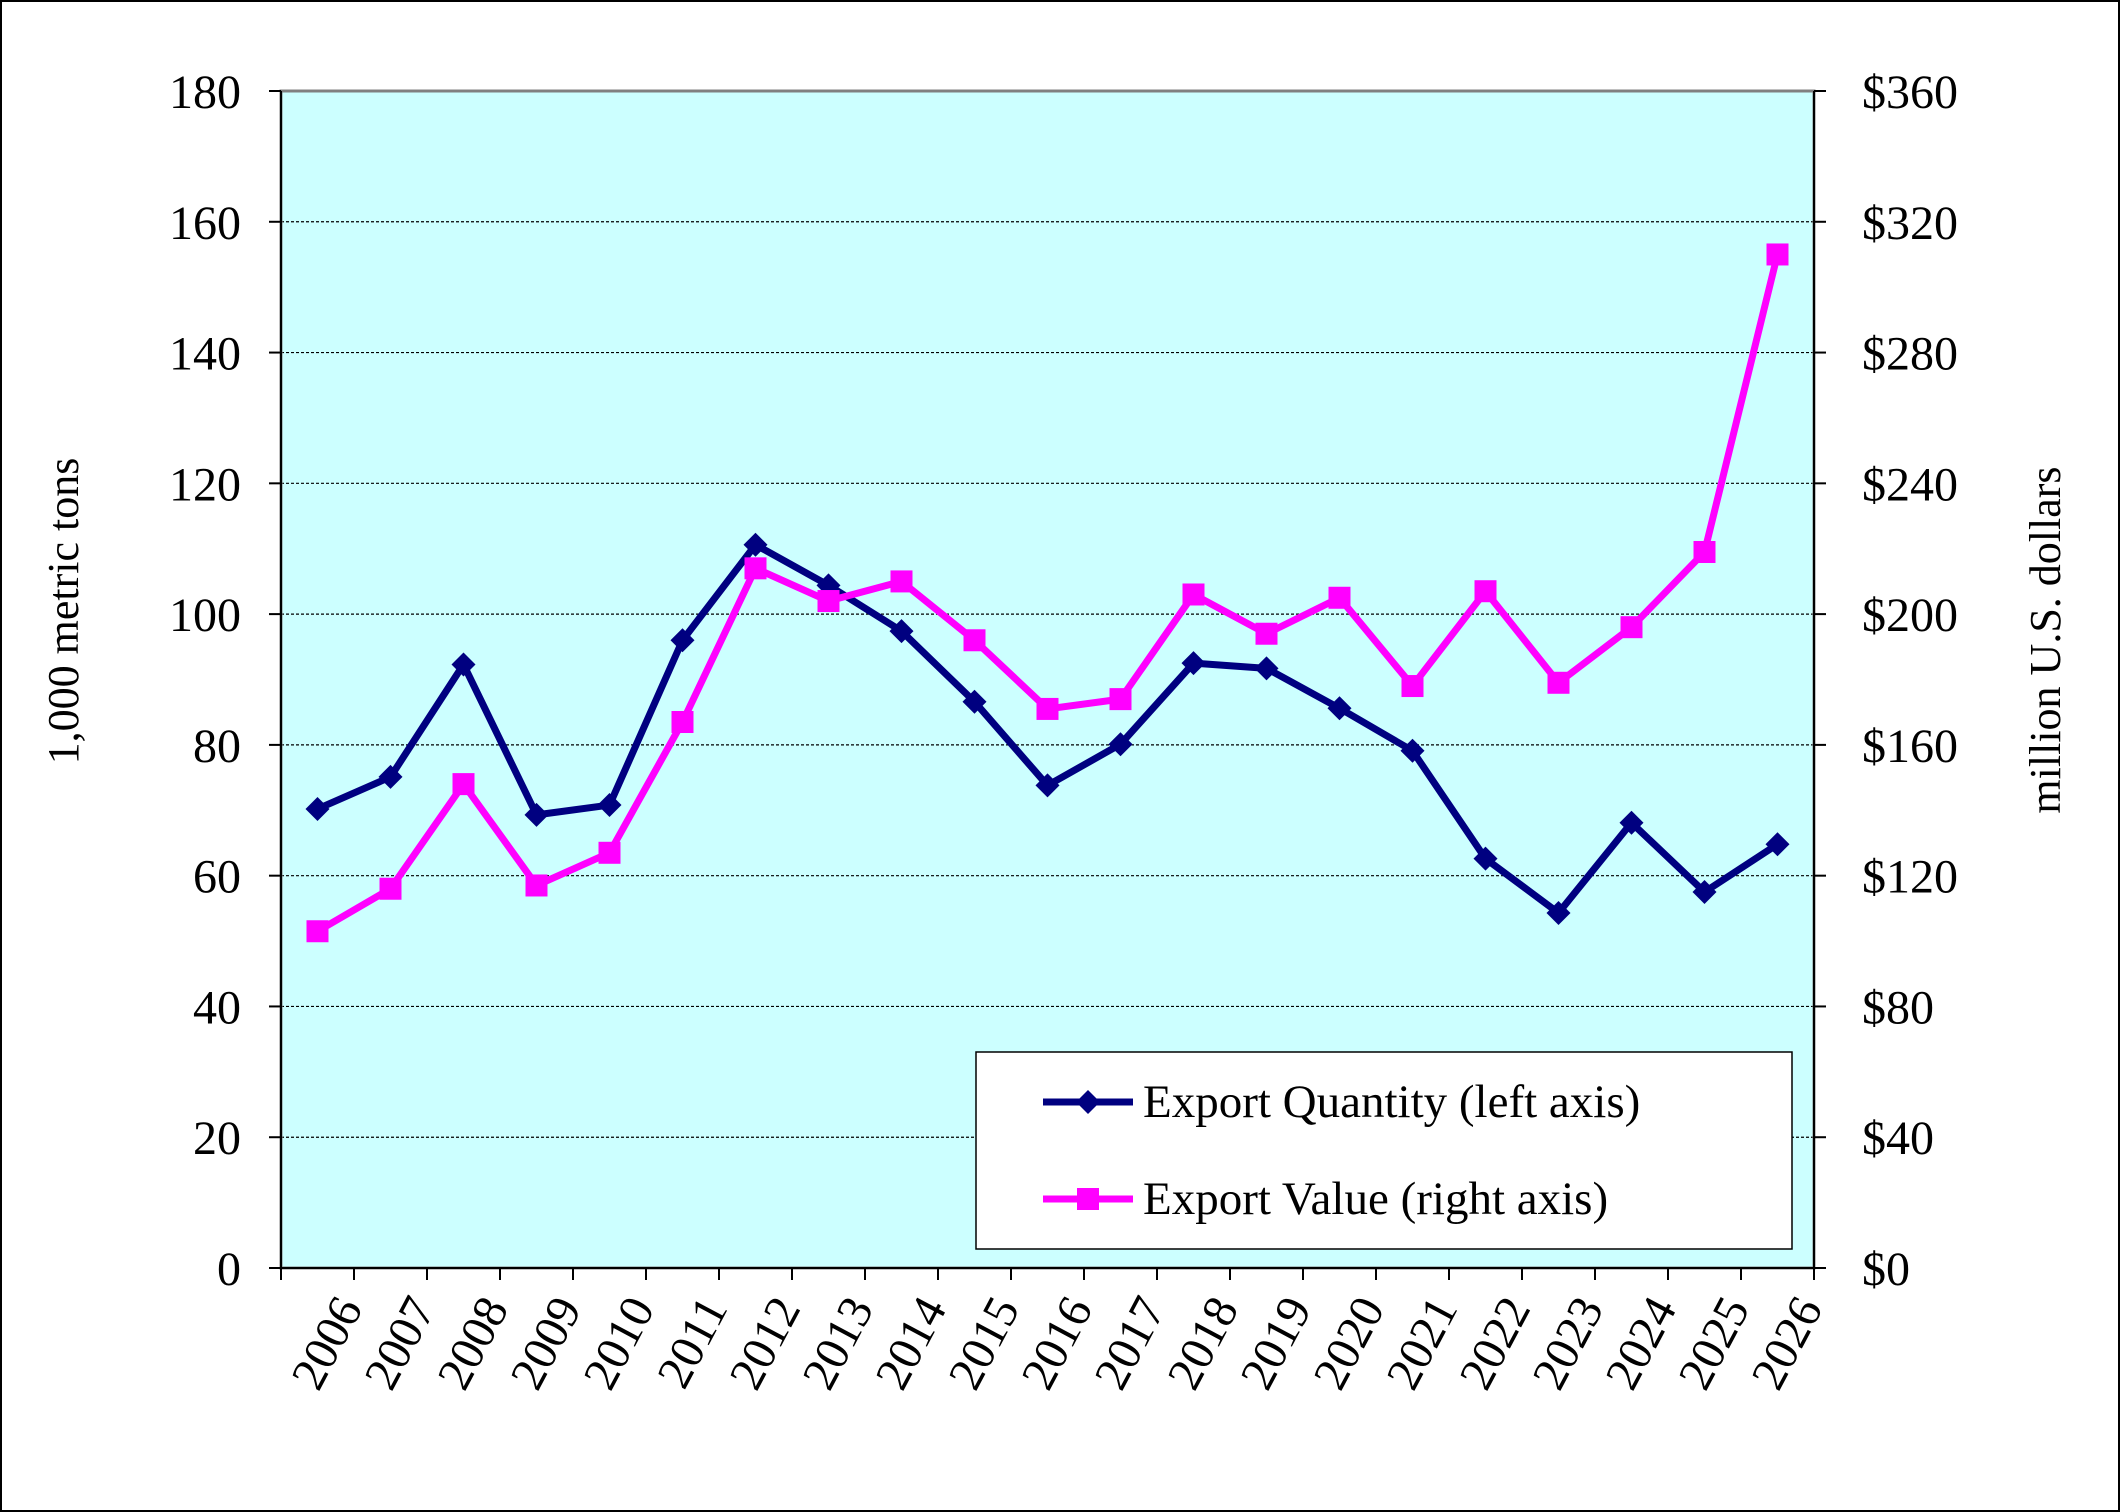 Image resolution: width=2120 pixels, height=1512 pixels. I want to click on legend-box, so click(1384, 1150).